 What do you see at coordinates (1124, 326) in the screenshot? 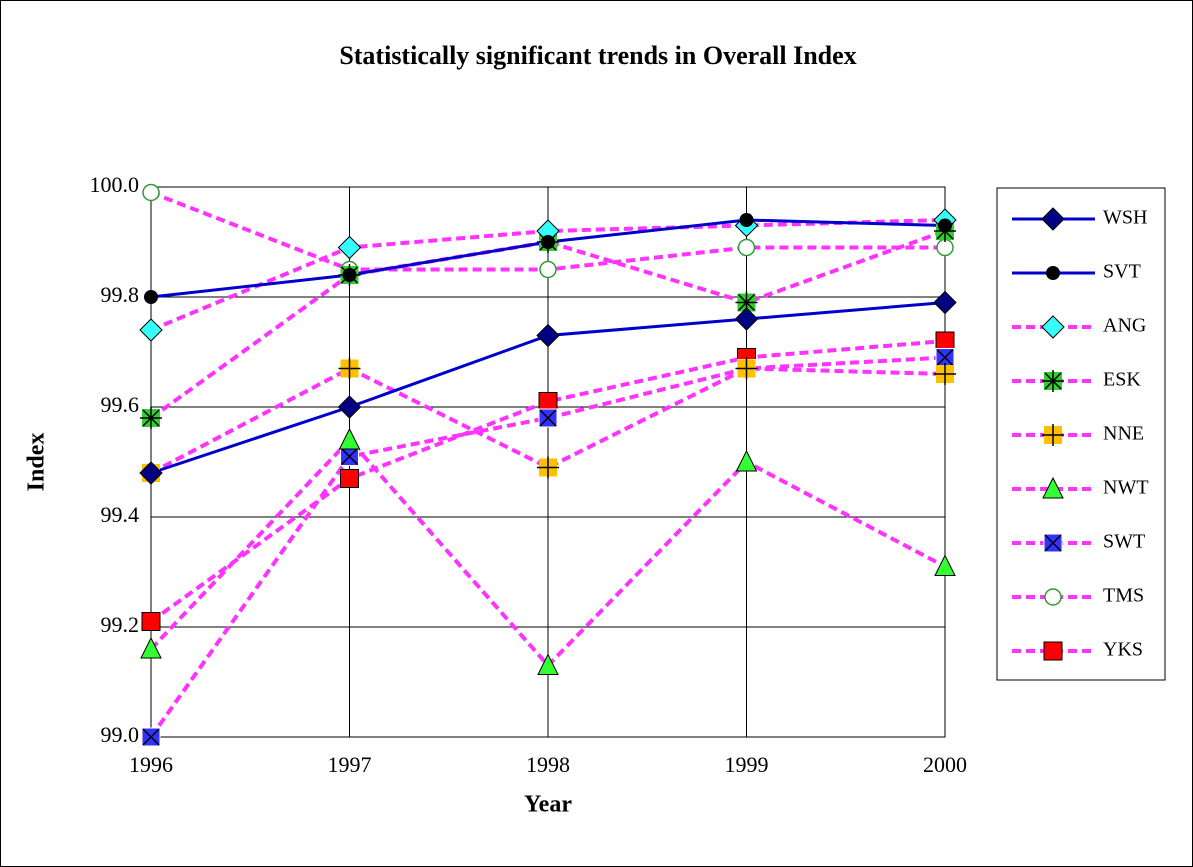
I see `legend-label: ANG` at bounding box center [1124, 326].